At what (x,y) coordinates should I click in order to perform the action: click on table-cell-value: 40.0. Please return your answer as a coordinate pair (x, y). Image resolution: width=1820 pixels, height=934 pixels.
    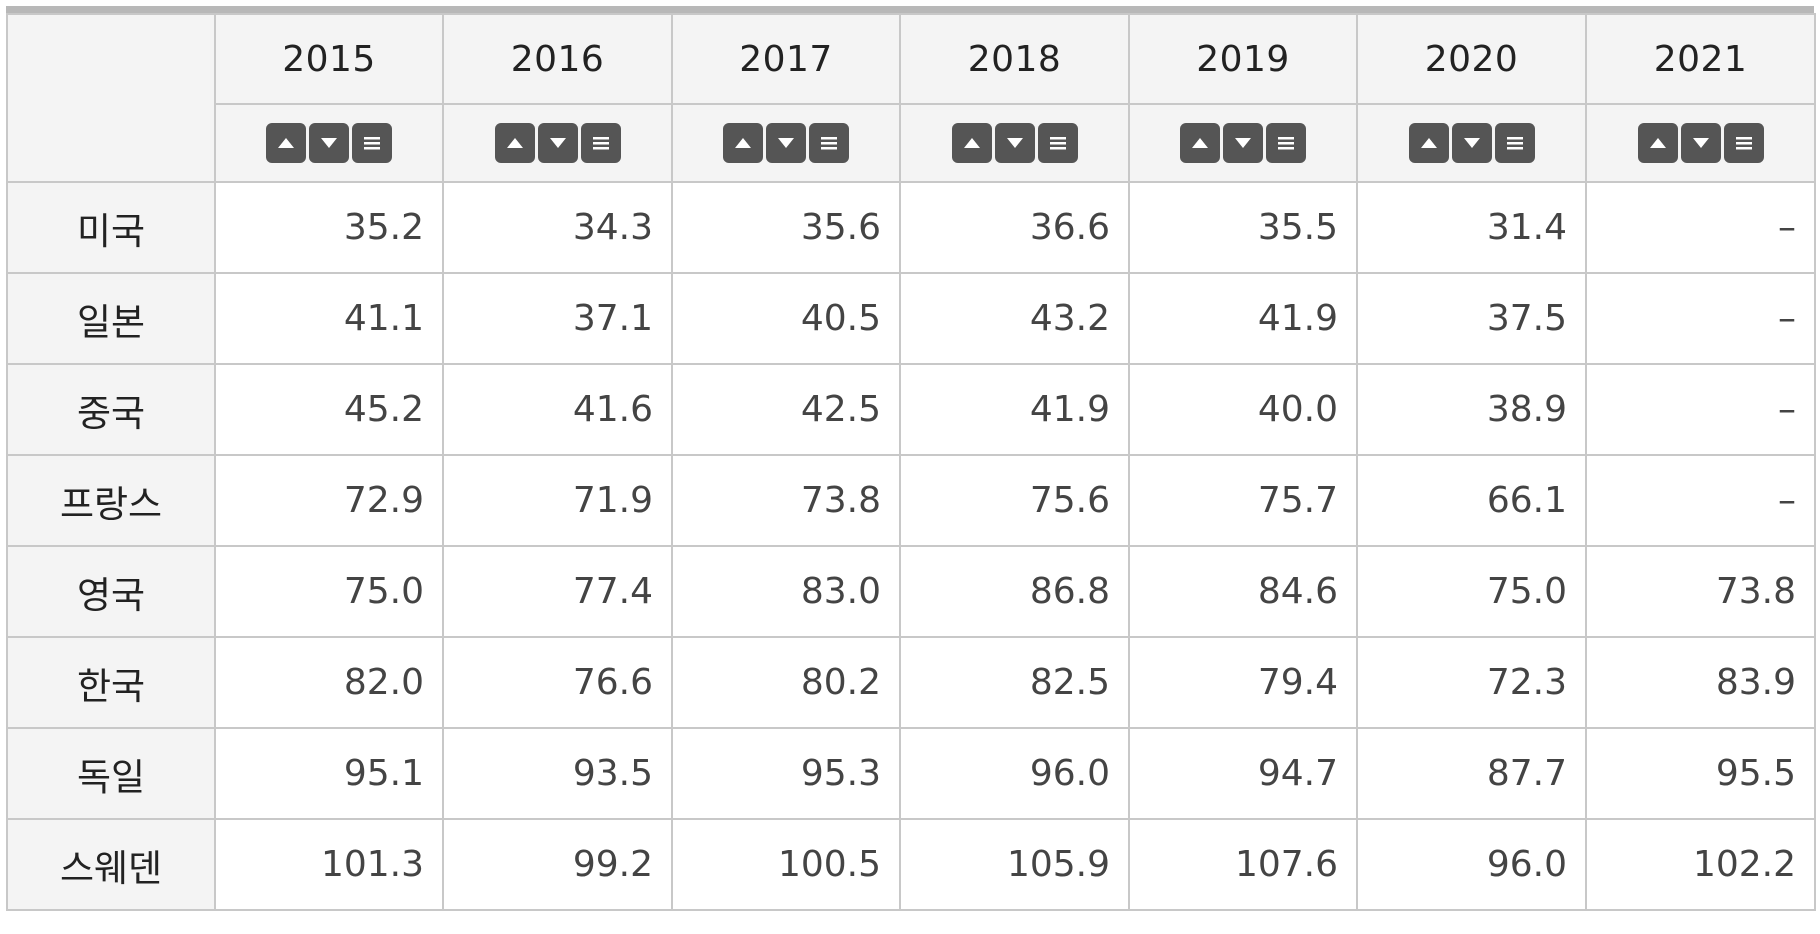
    Looking at the image, I should click on (1243, 409).